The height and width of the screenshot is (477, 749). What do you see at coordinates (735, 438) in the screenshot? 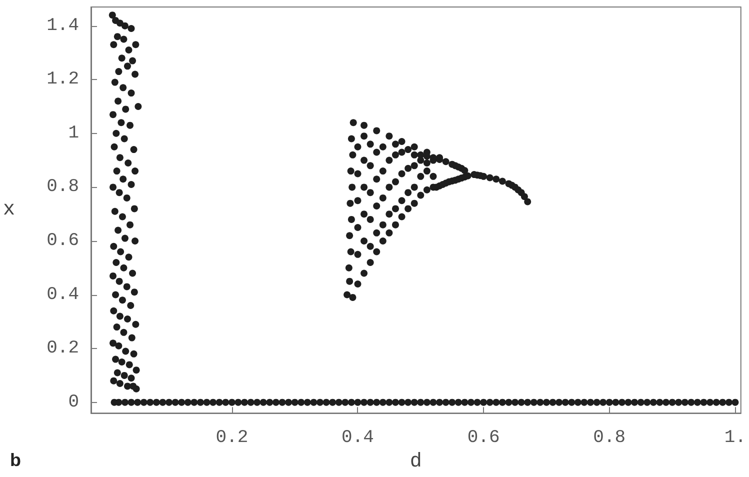
I see `x-tick-label: 1.` at bounding box center [735, 438].